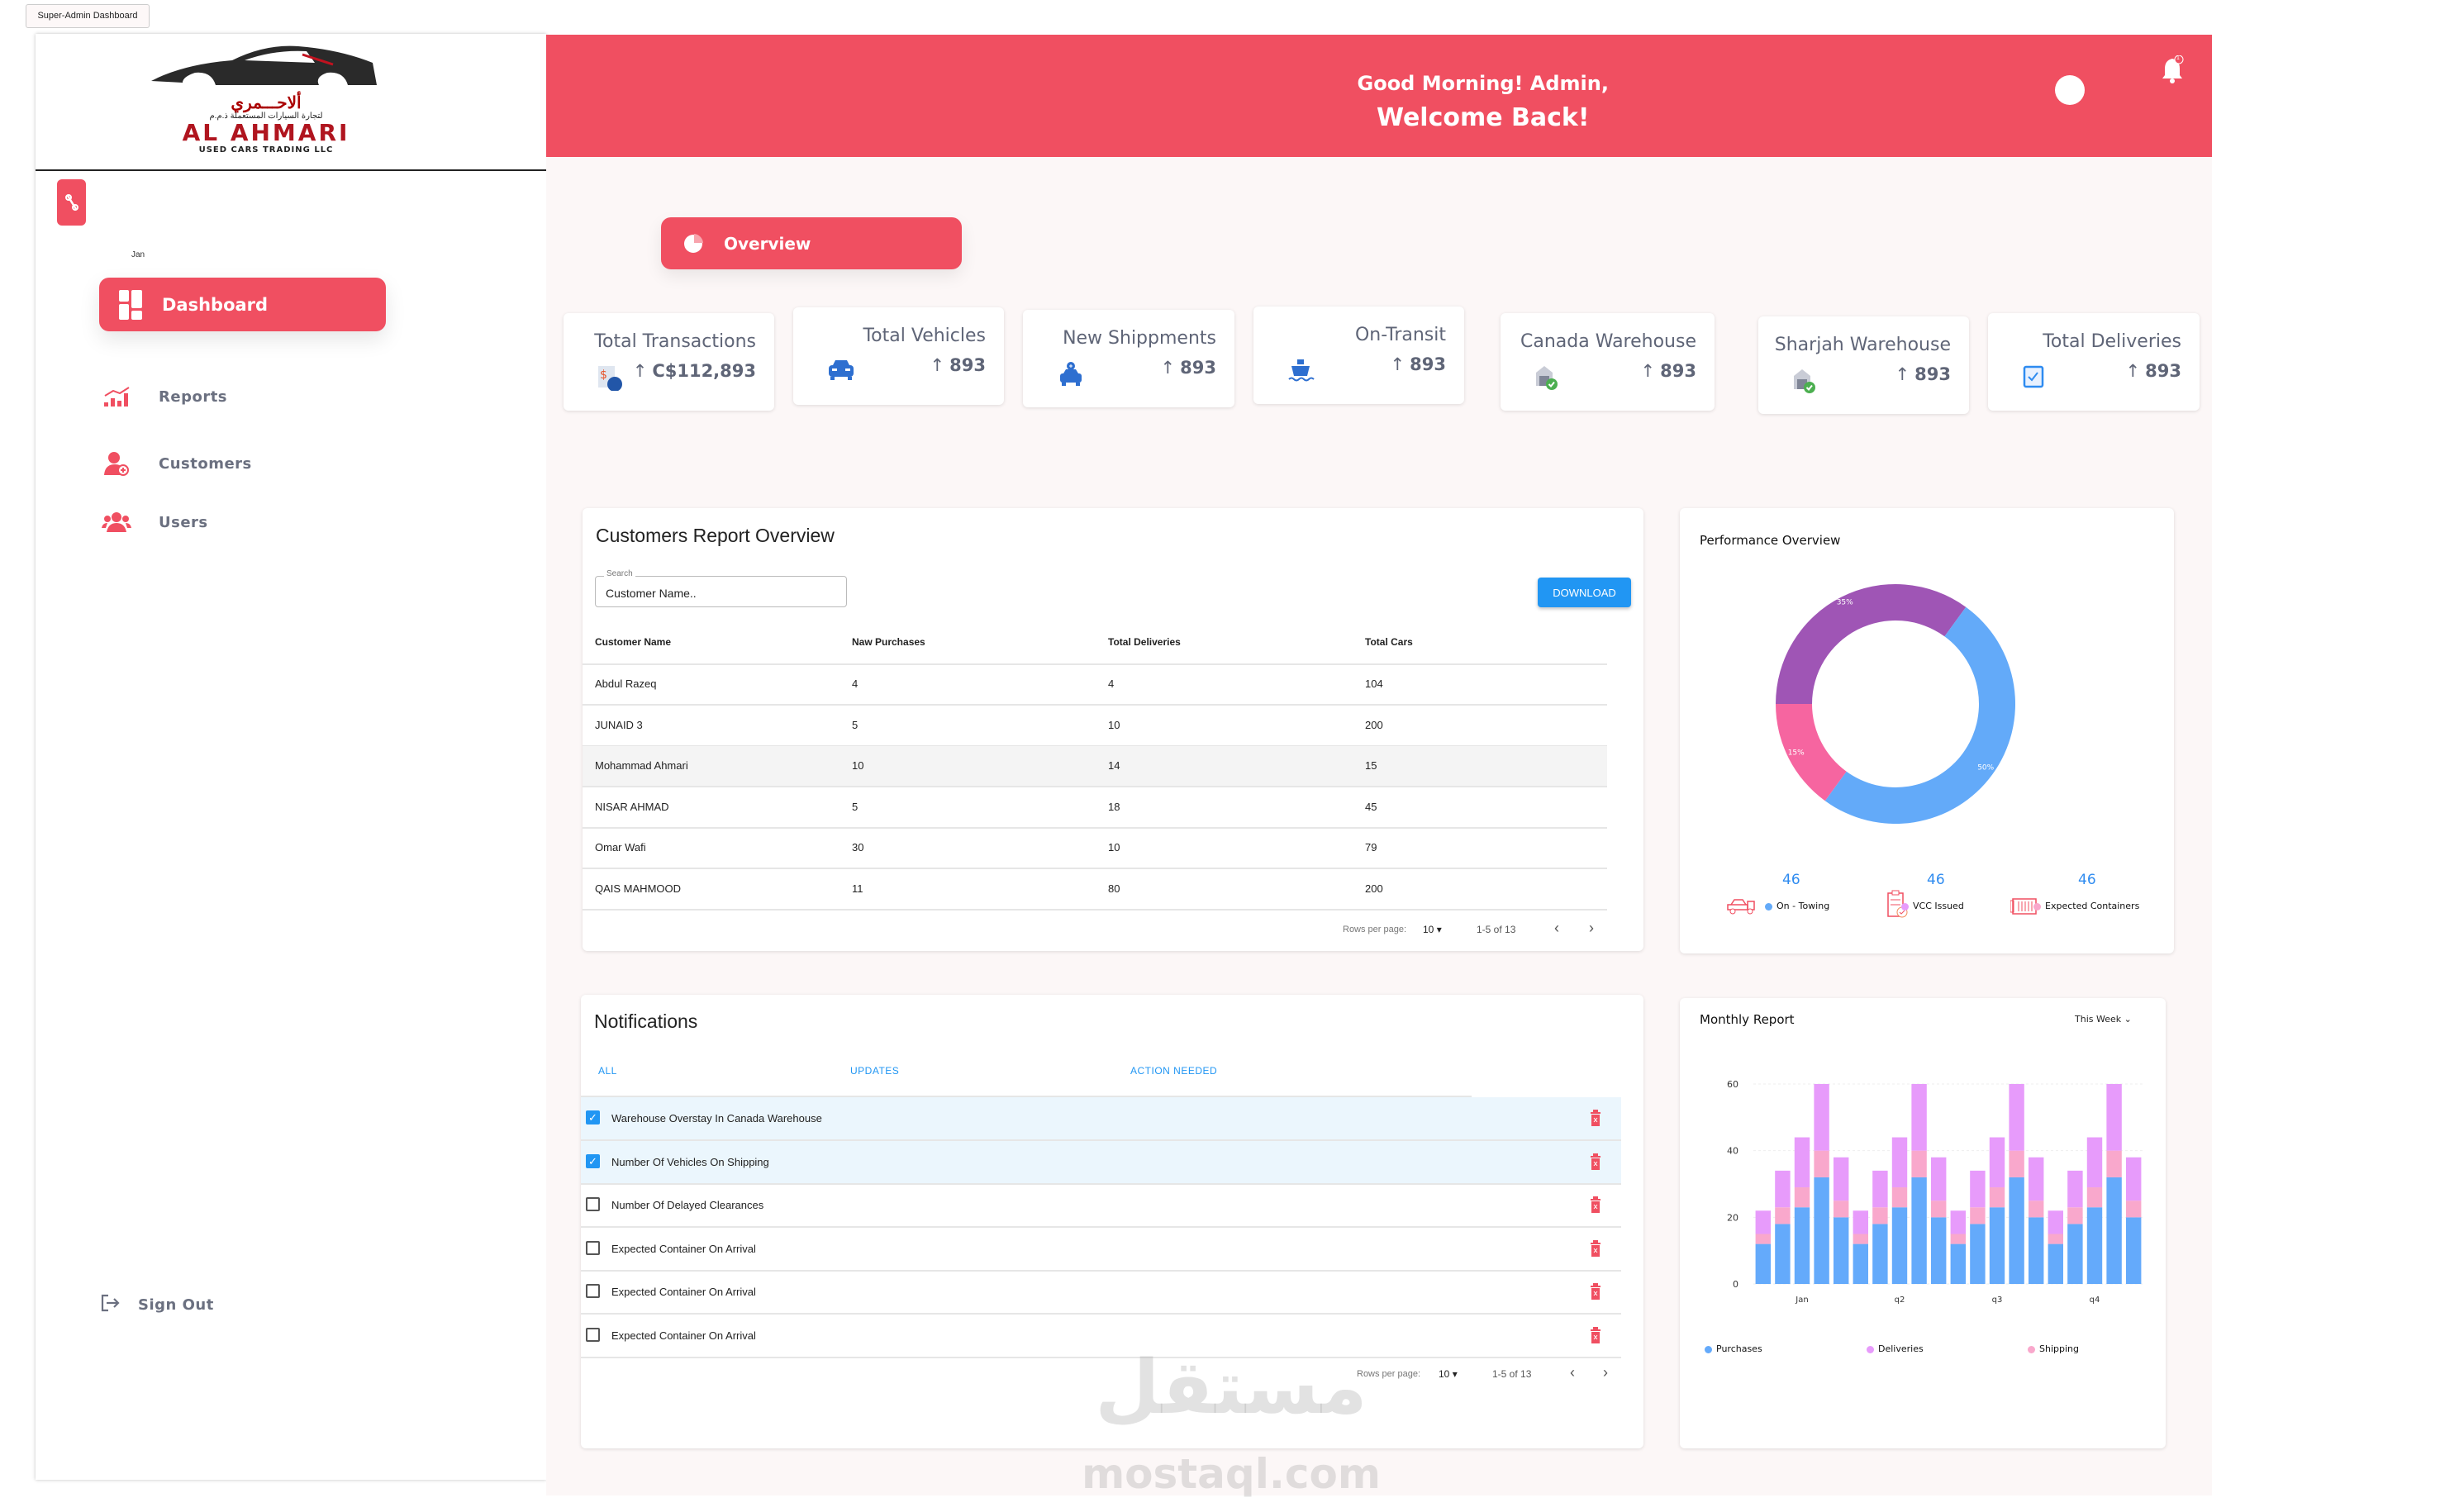  Describe the element at coordinates (1864, 365) in the screenshot. I see `stat-card: Sharjah Warehouse ↑ 893` at that location.